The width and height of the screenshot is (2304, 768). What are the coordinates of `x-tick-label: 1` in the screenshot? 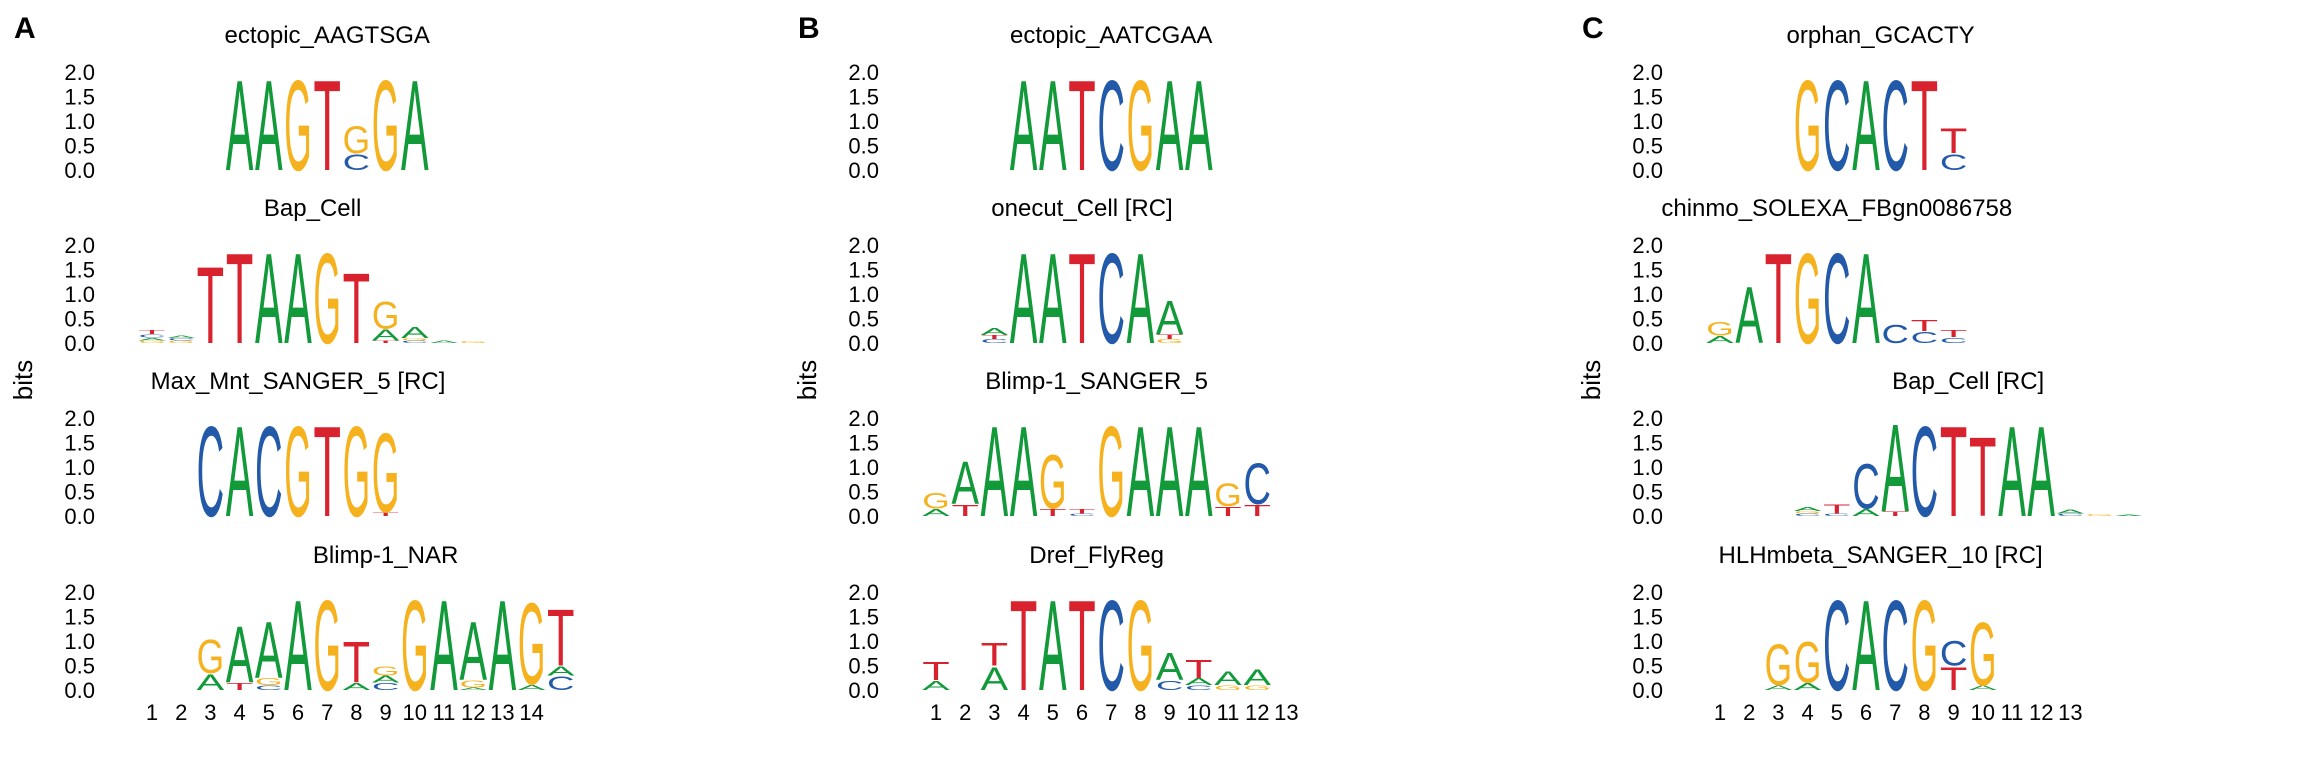 It's located at (152, 712).